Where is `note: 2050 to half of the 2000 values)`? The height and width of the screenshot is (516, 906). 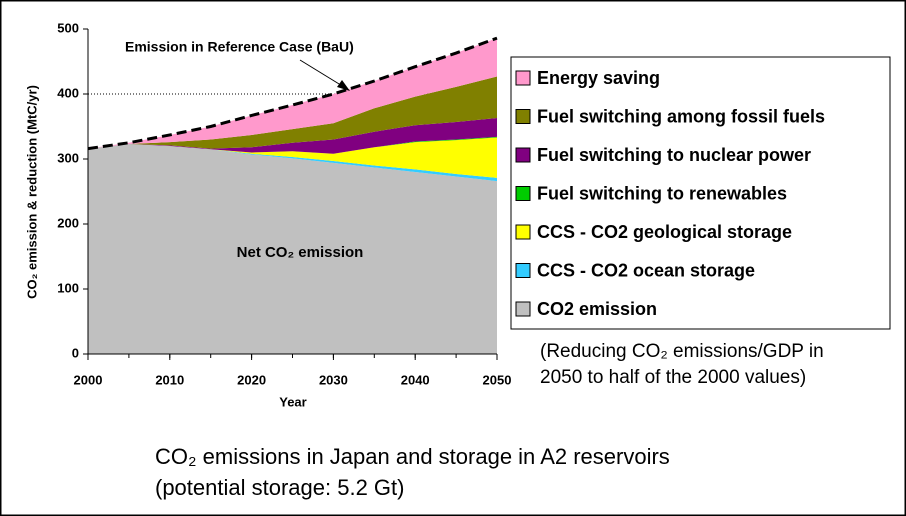 note: 2050 to half of the 2000 values) is located at coordinates (673, 377).